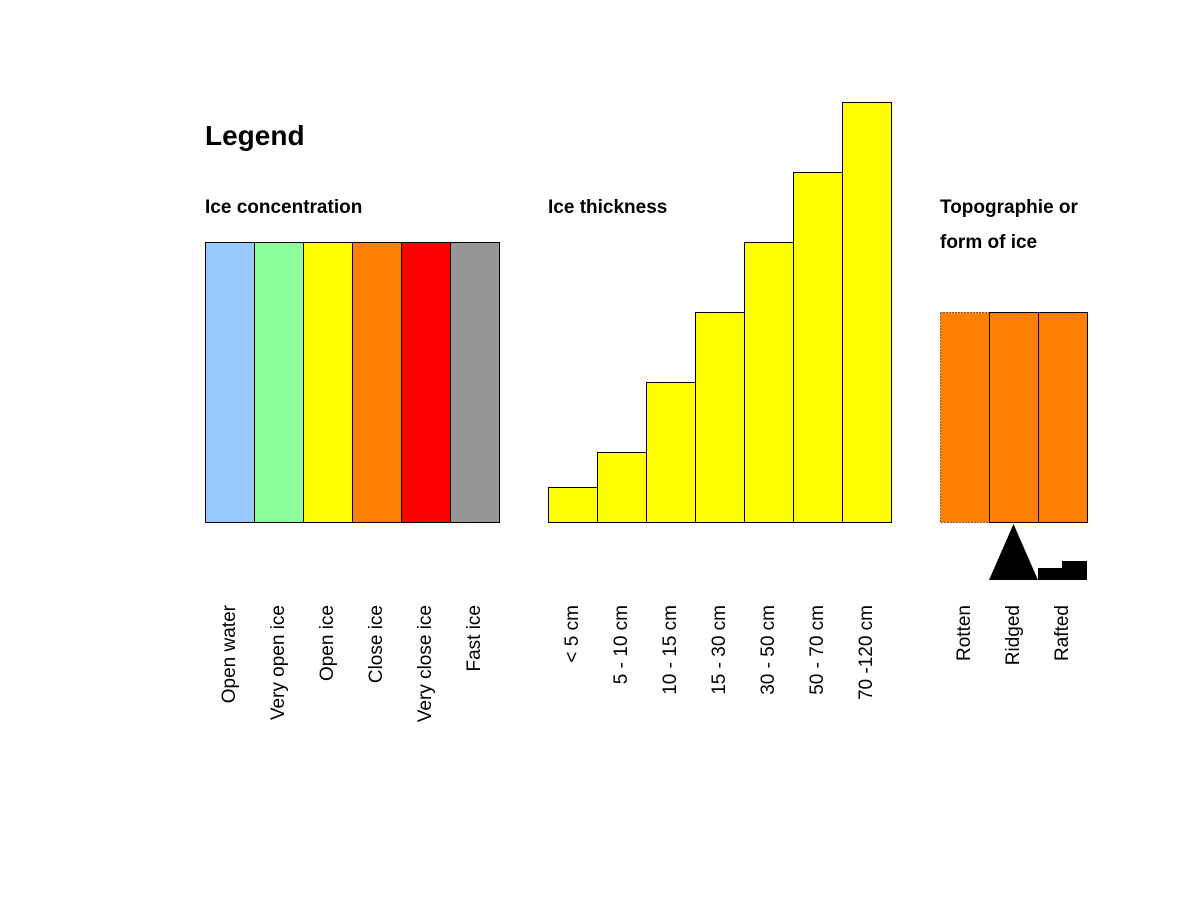 The image size is (1201, 901). I want to click on concentration-label-3: Close ice, so click(376, 644).